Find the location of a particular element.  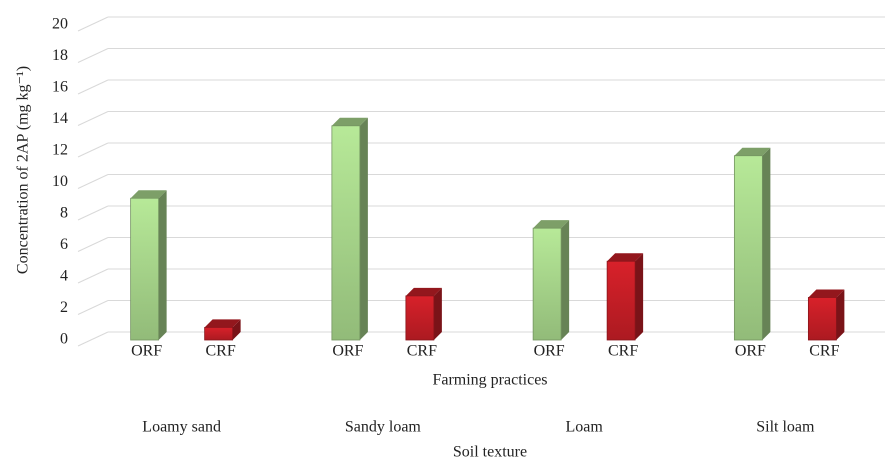

y-axis-label: Concentration of 2AP (mg kg⁻¹) is located at coordinates (23, 170).